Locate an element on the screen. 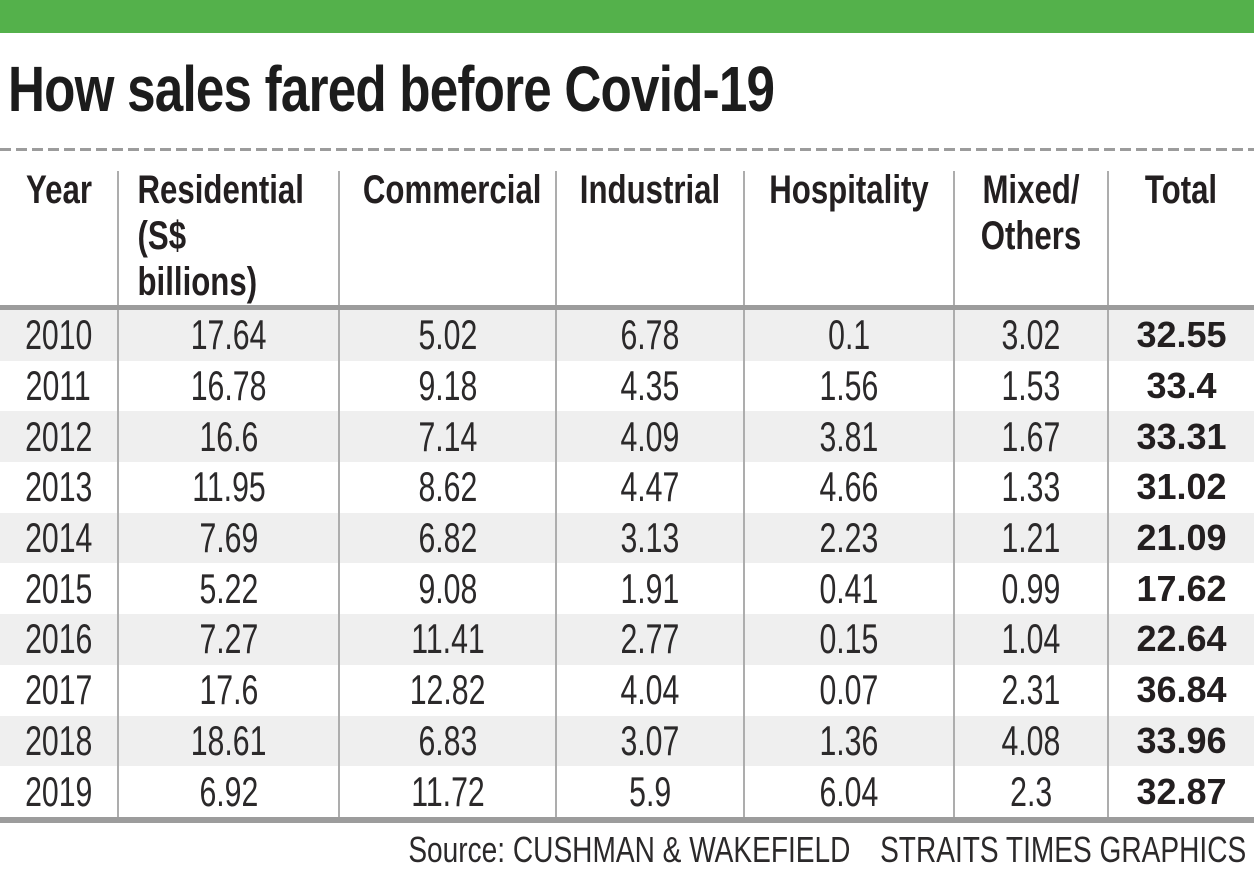 This screenshot has height=870, width=1254. cell-year-2016: 2016 is located at coordinates (59, 639).